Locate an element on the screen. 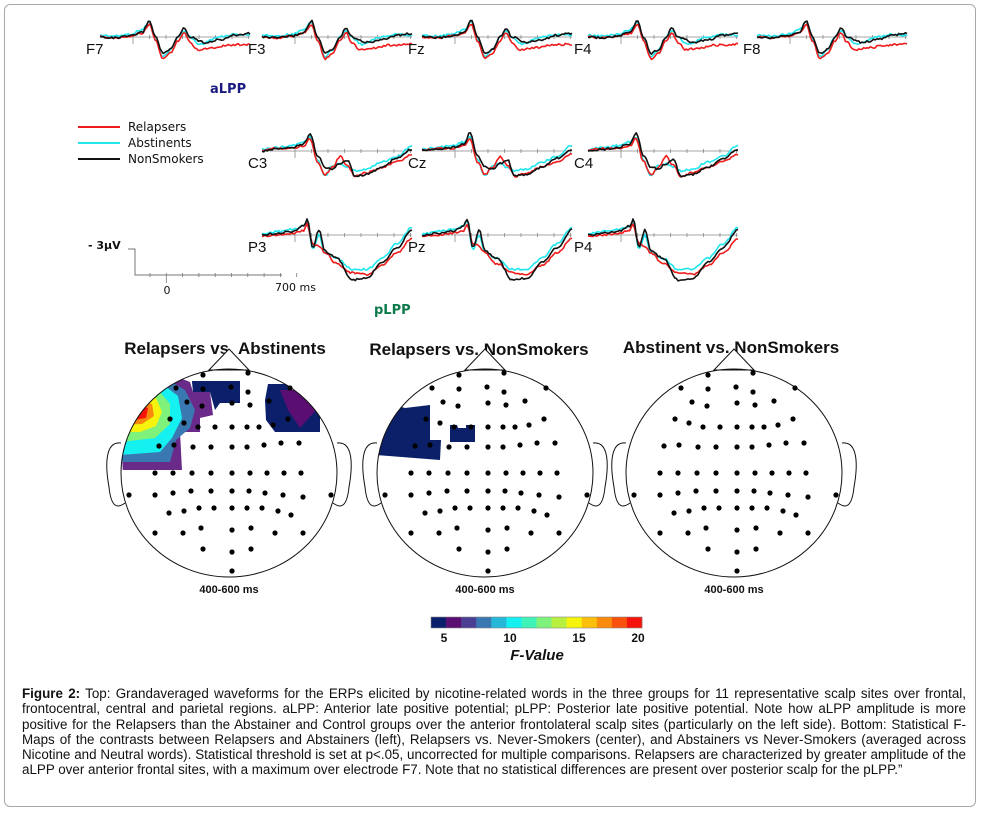 The image size is (985, 815). map-title-relapsers-vs-abstinents: Relapsers vs. Abstinents is located at coordinates (225, 348).